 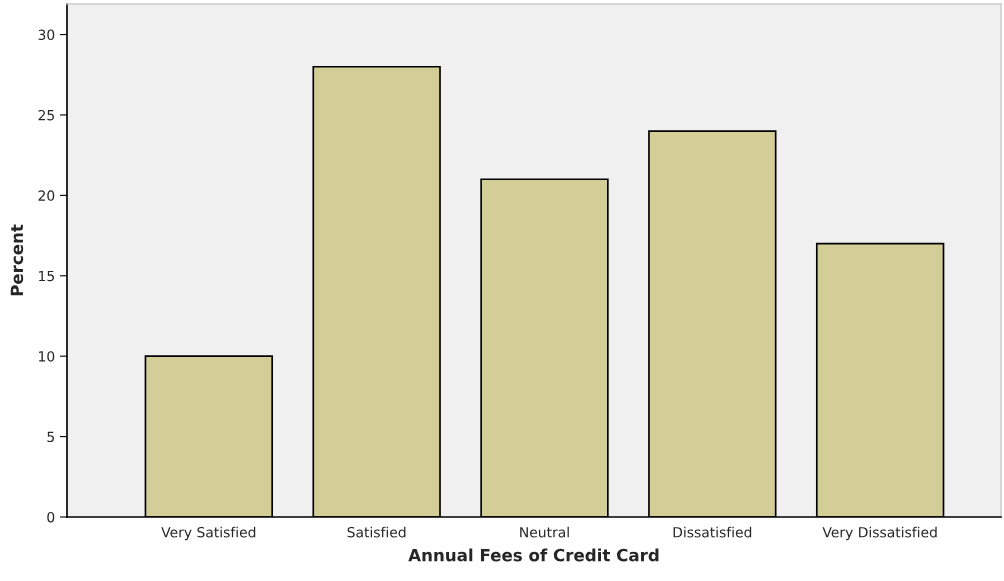 What do you see at coordinates (712, 532) in the screenshot?
I see `x-tick-label: Dissatisfied` at bounding box center [712, 532].